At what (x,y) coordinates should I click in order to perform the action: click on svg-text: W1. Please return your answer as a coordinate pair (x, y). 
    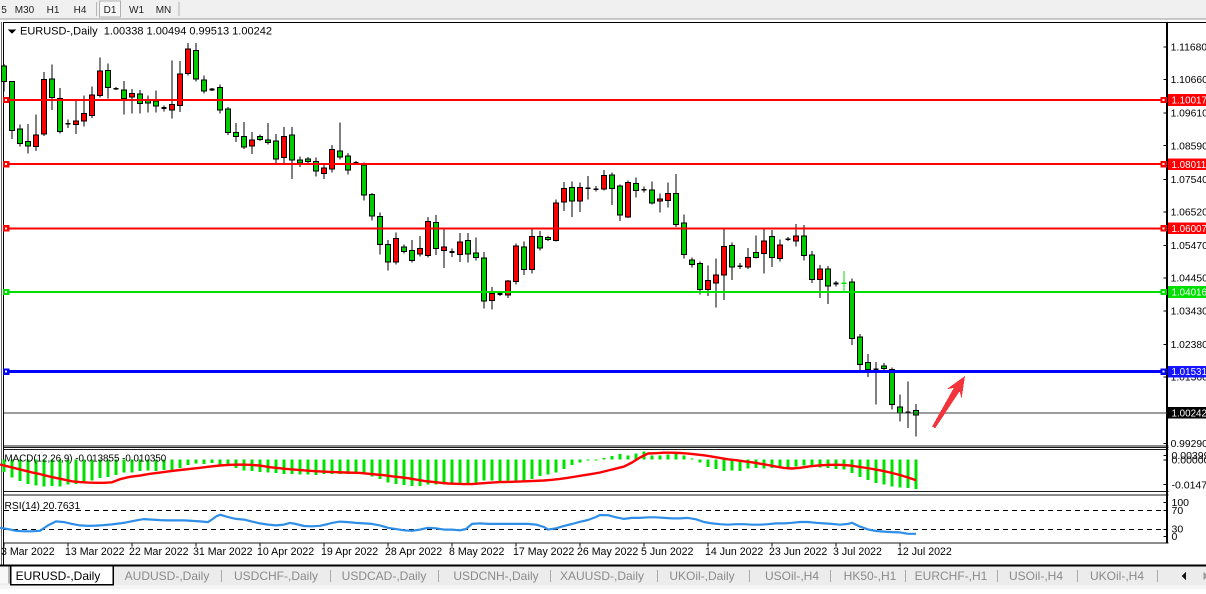
    Looking at the image, I should click on (136, 10).